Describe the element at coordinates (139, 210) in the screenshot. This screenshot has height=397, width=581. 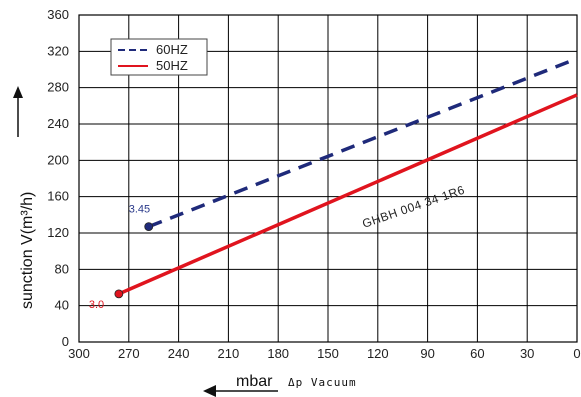
I see `series-start-label-60hz: 3.45` at that location.